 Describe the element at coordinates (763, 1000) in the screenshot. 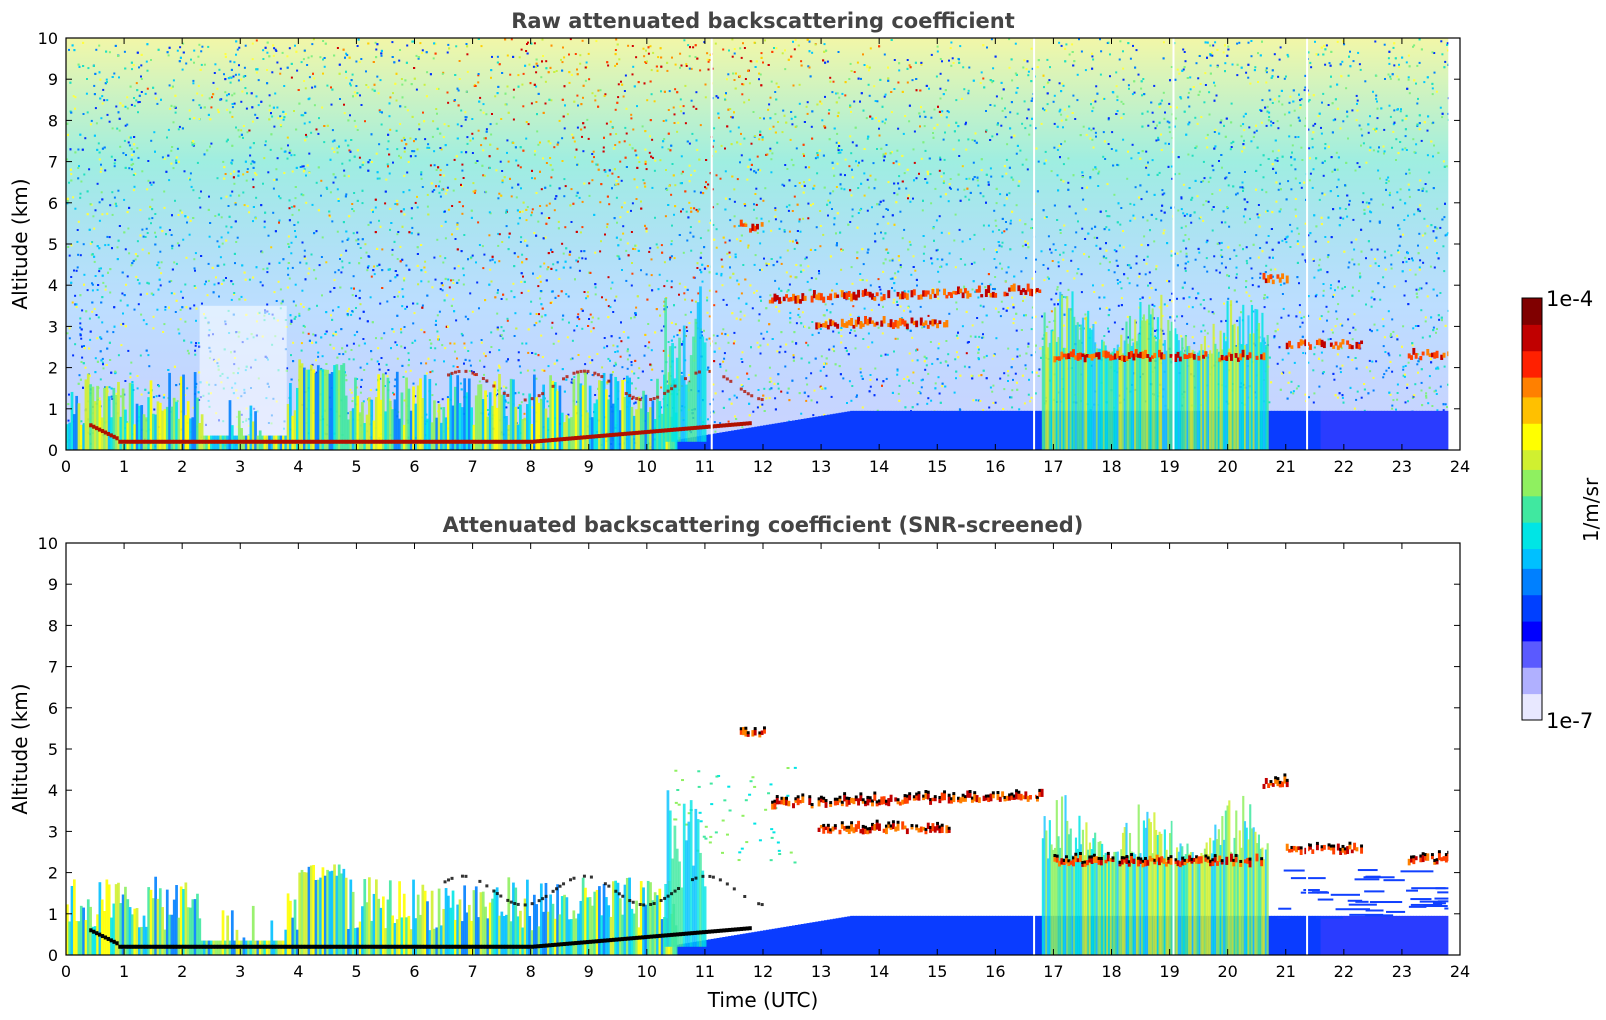

I see `x-axis-label: Time (UTC)` at that location.